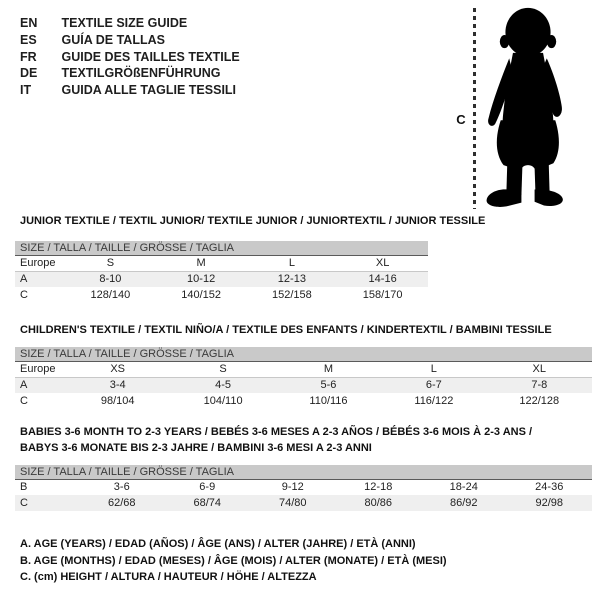  I want to click on table-row: B 3-6 6-9 9-12 12-18 18-24 24-36, so click(303, 487).